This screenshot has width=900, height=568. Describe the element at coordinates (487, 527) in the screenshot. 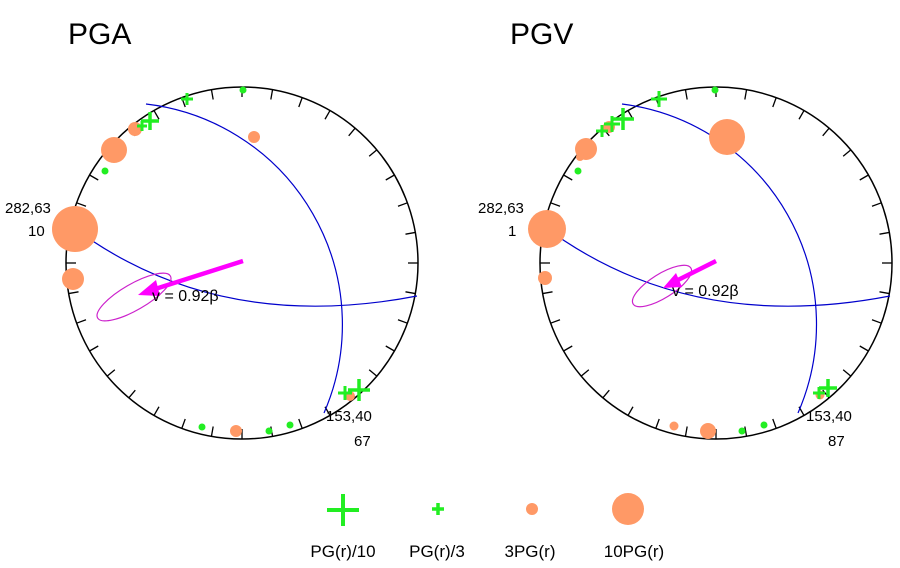

I see `legend: PG(r)/10 PG(r)/3 3PG(r) 10PG(r)` at that location.